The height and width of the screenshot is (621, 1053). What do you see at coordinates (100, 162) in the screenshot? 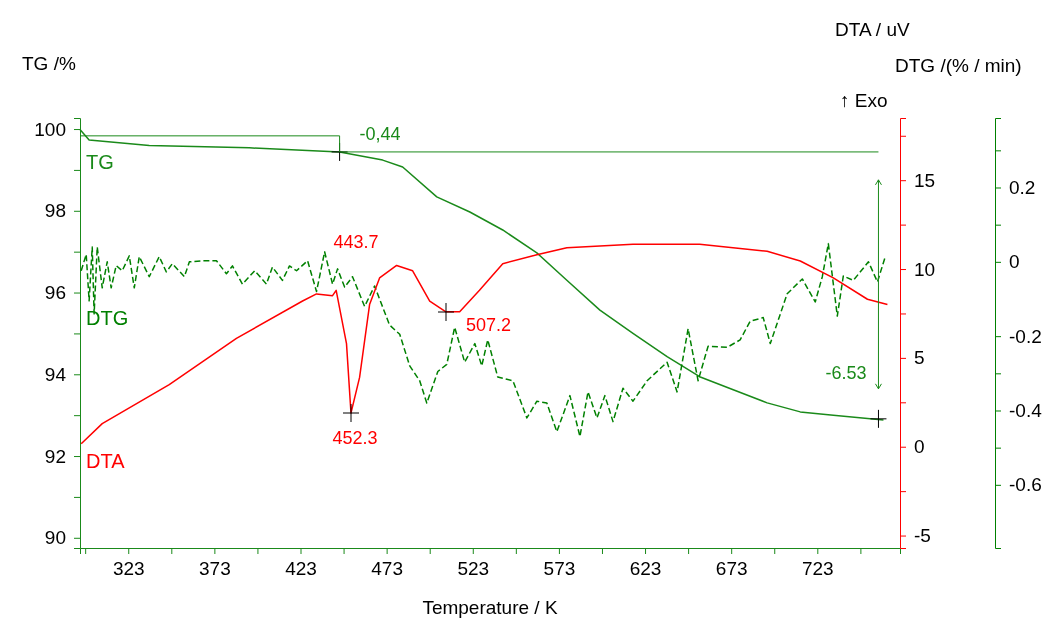
I see `series-label: TG` at bounding box center [100, 162].